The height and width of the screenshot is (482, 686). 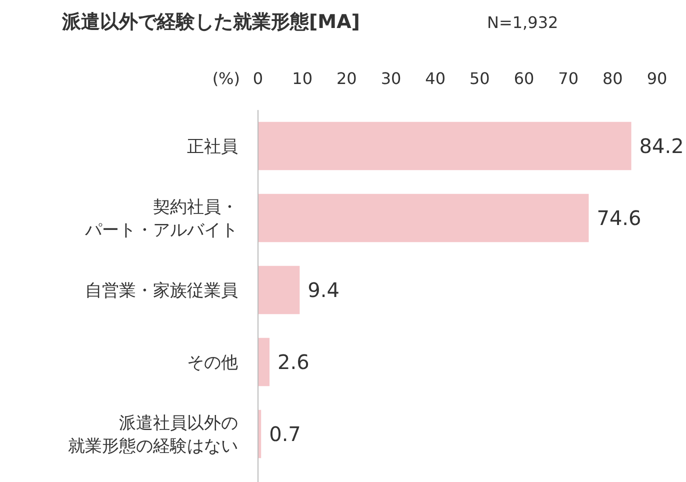 What do you see at coordinates (435, 78) in the screenshot?
I see `x-tick-label: 40` at bounding box center [435, 78].